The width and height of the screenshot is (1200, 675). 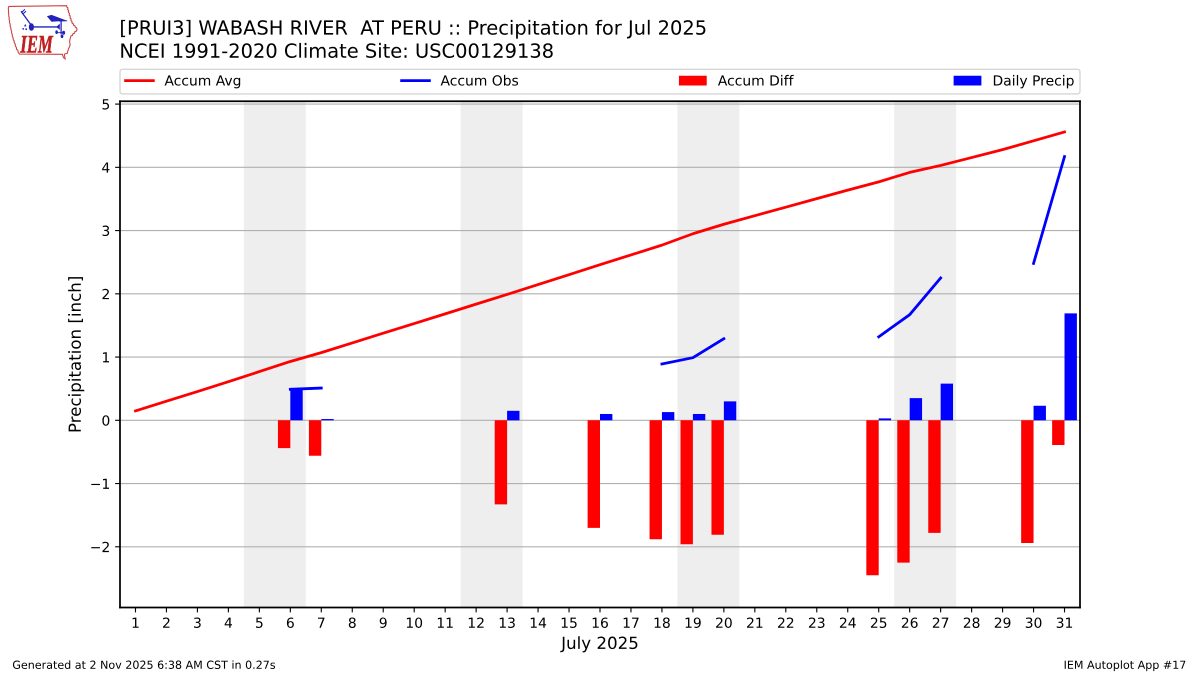 What do you see at coordinates (36, 44) in the screenshot?
I see `svg-text: IEM` at bounding box center [36, 44].